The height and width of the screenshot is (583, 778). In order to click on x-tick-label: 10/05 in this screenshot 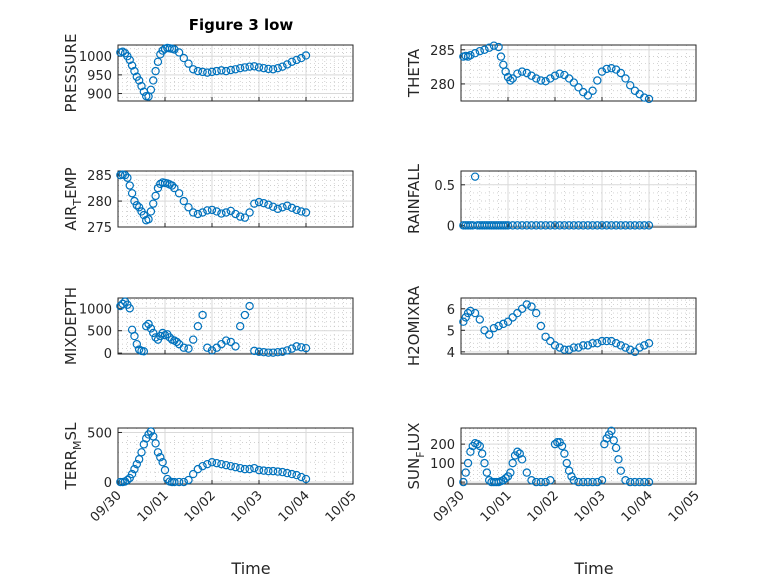, I will do `click(341, 506)`.